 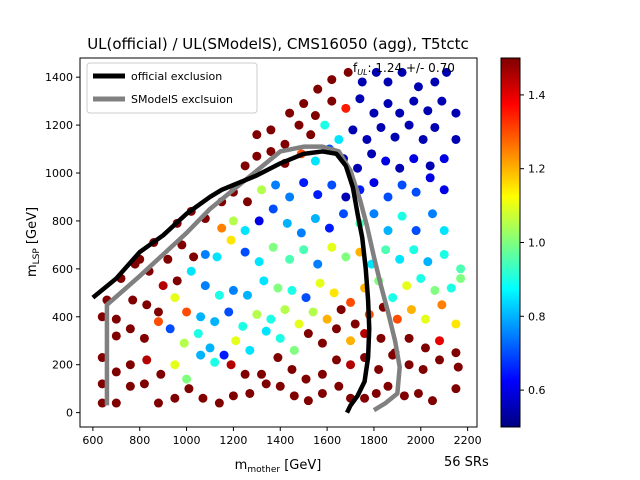 What do you see at coordinates (59, 125) in the screenshot?
I see `y-tick-label: 1200` at bounding box center [59, 125].